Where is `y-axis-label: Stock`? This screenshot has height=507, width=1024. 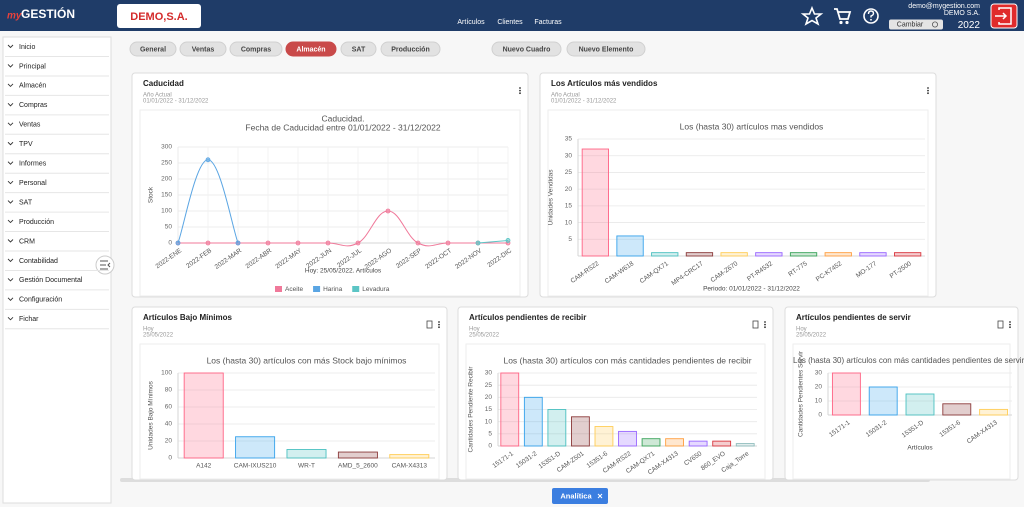 y-axis-label: Stock is located at coordinates (151, 194).